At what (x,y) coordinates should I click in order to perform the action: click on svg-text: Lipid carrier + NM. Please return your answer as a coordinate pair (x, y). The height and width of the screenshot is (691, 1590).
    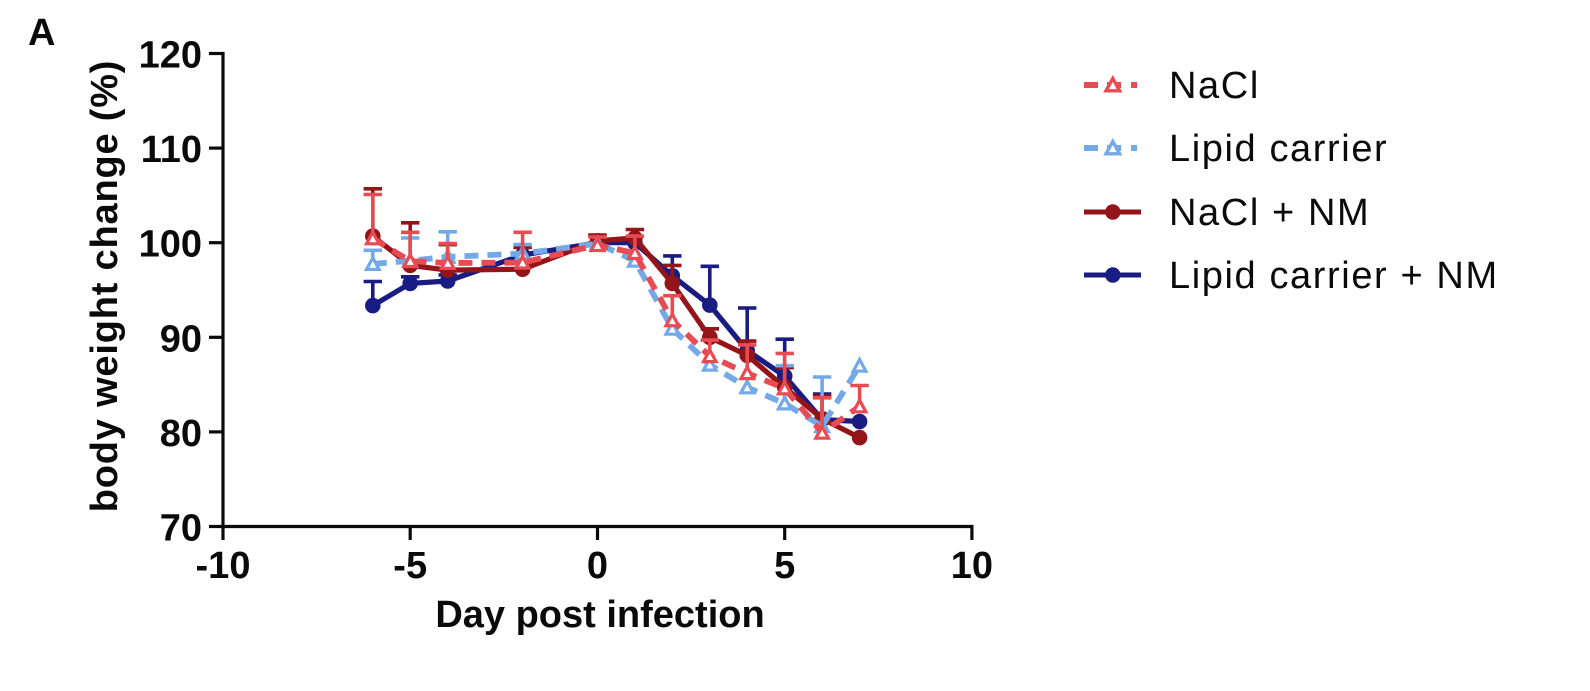
    Looking at the image, I should click on (1334, 276).